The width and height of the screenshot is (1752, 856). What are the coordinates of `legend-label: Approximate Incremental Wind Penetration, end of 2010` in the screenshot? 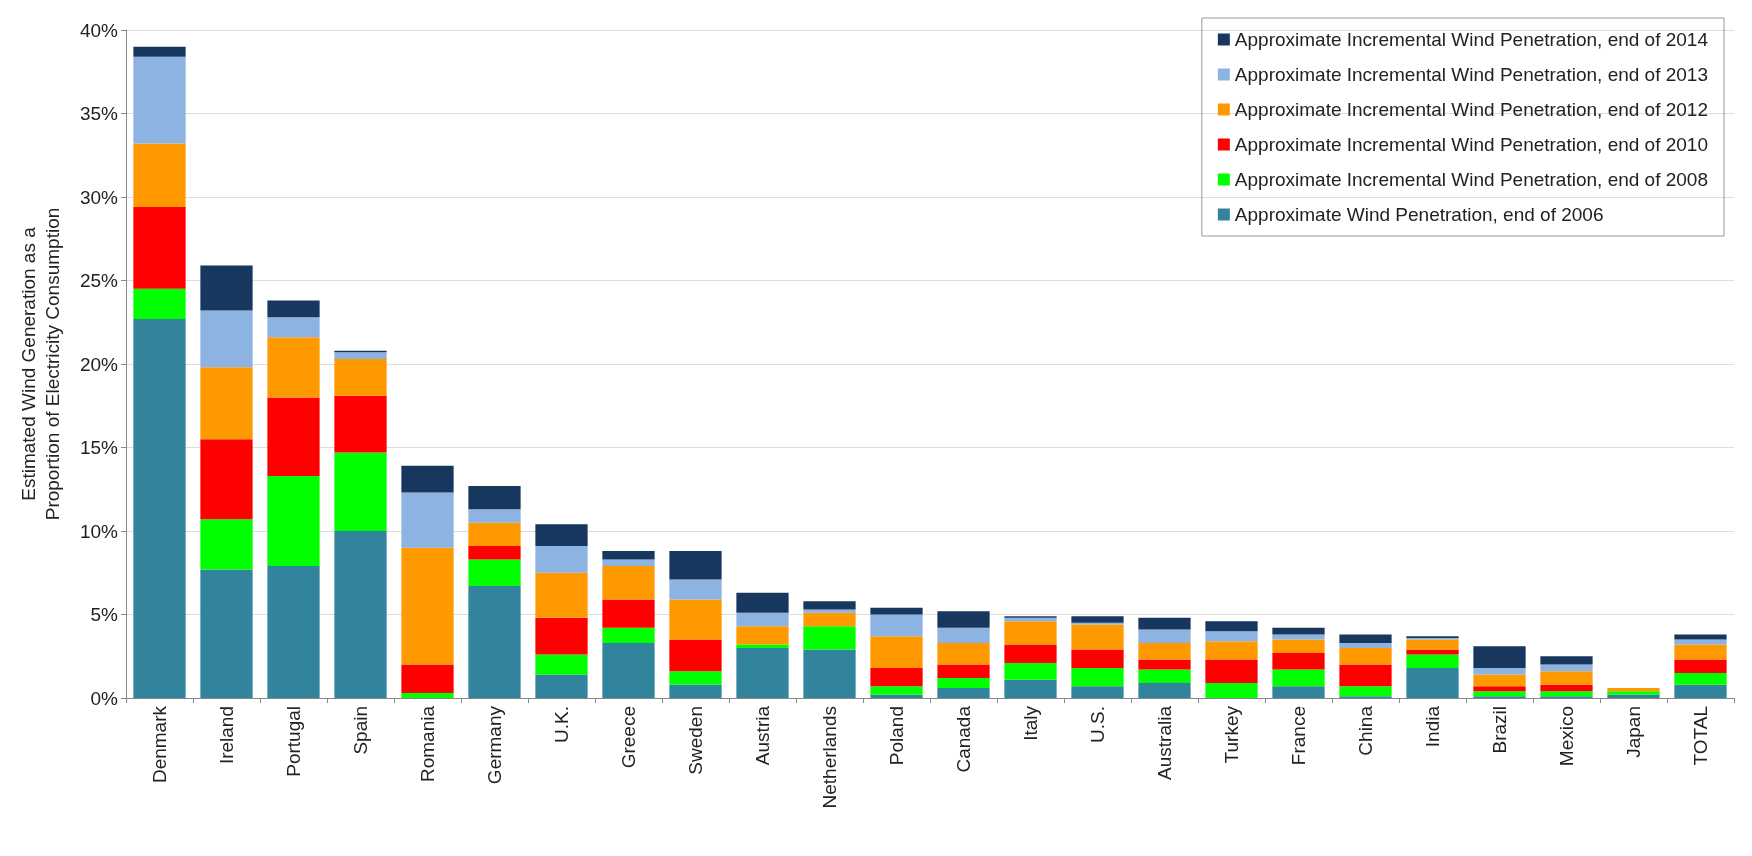 It's located at (1471, 144).